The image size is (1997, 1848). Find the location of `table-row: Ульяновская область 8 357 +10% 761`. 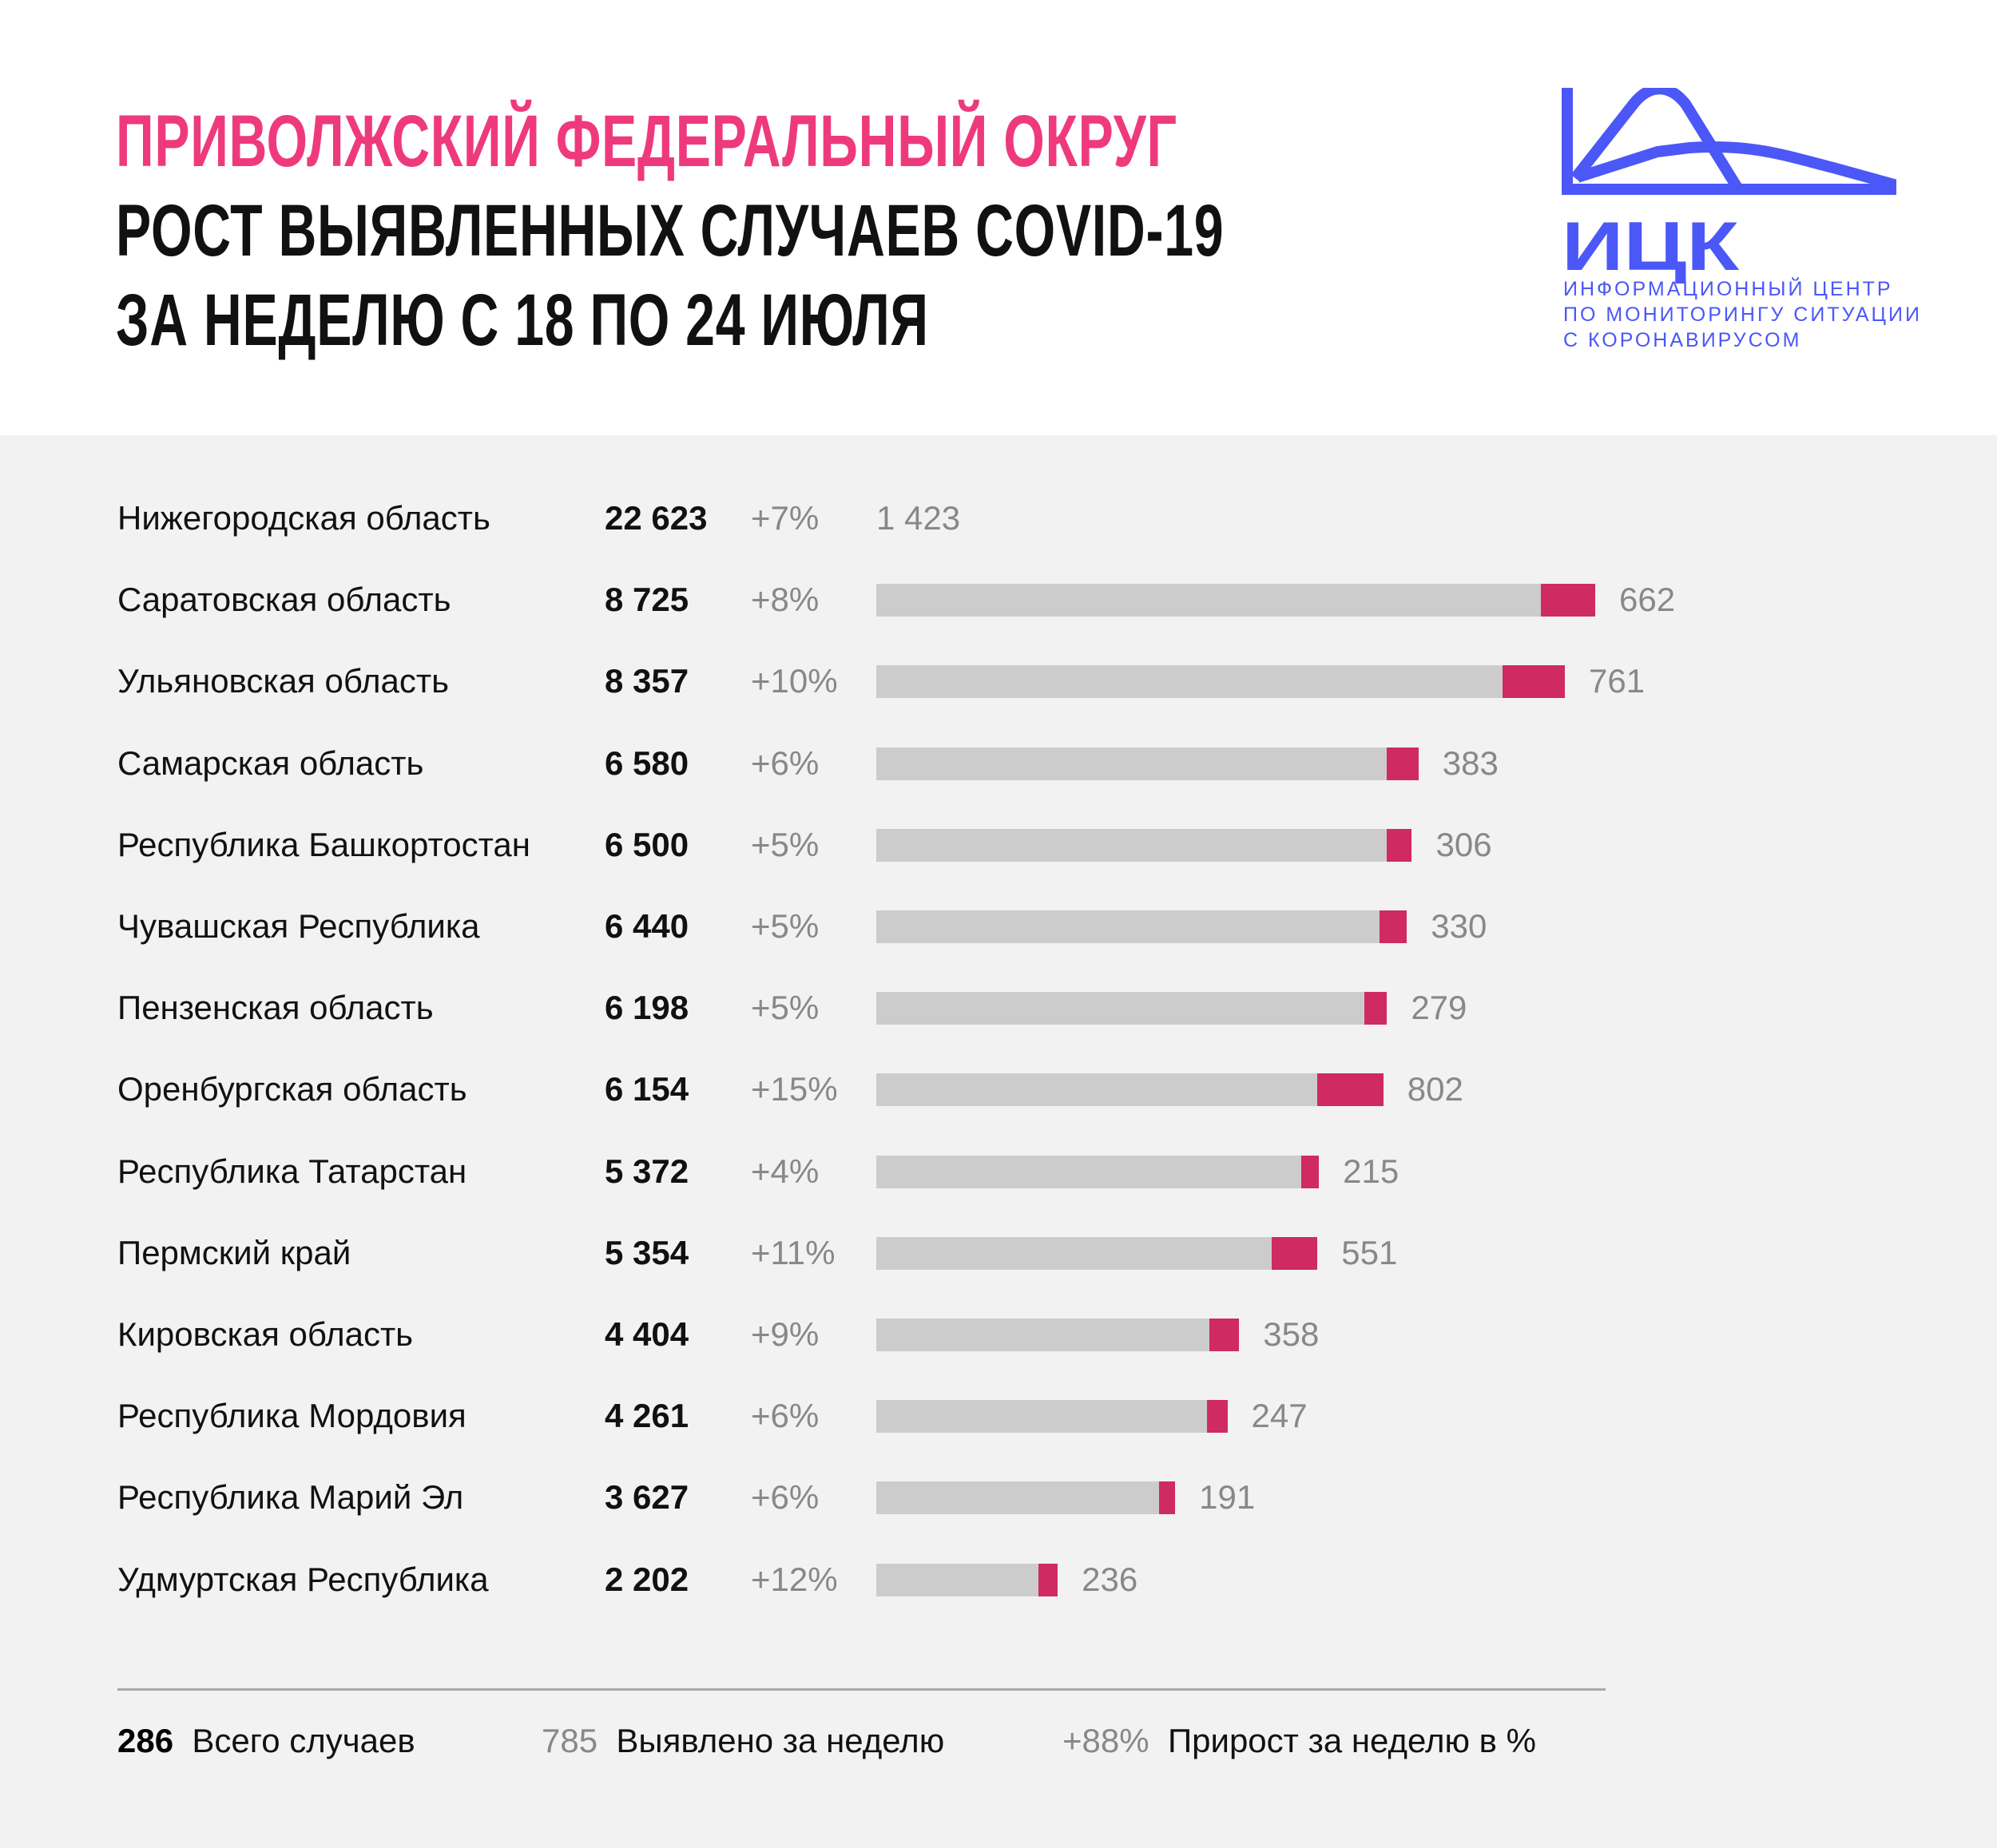

table-row: Ульяновская область 8 357 +10% 761 is located at coordinates (998, 681).